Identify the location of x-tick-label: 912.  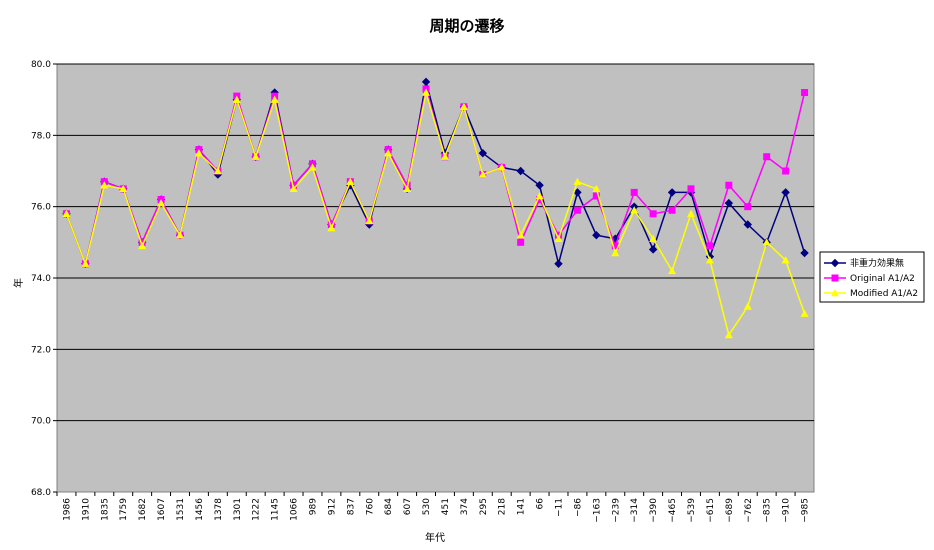
(332, 506).